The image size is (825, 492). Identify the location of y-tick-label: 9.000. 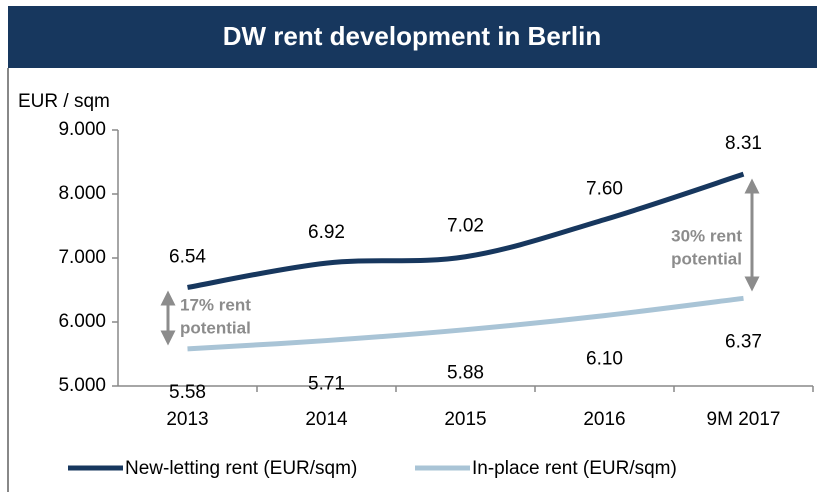
(82, 129).